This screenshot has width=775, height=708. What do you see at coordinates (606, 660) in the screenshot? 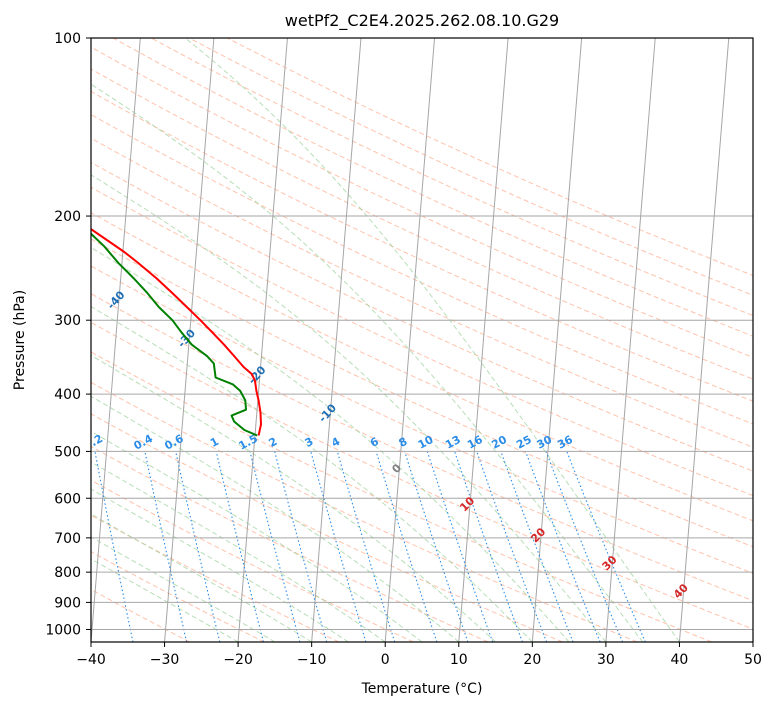
I see `x-tick-label: 30` at bounding box center [606, 660].